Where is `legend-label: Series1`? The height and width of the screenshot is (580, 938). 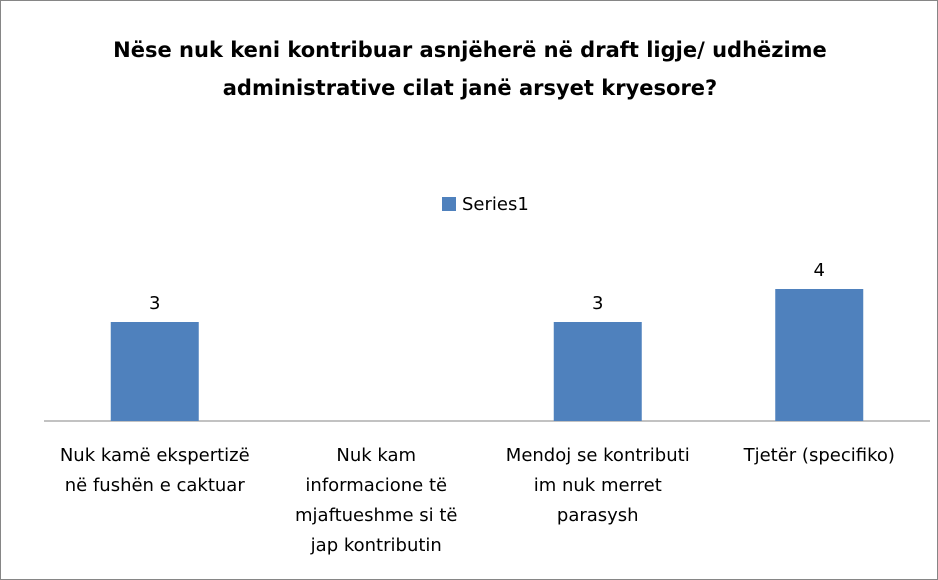 legend-label: Series1 is located at coordinates (495, 204).